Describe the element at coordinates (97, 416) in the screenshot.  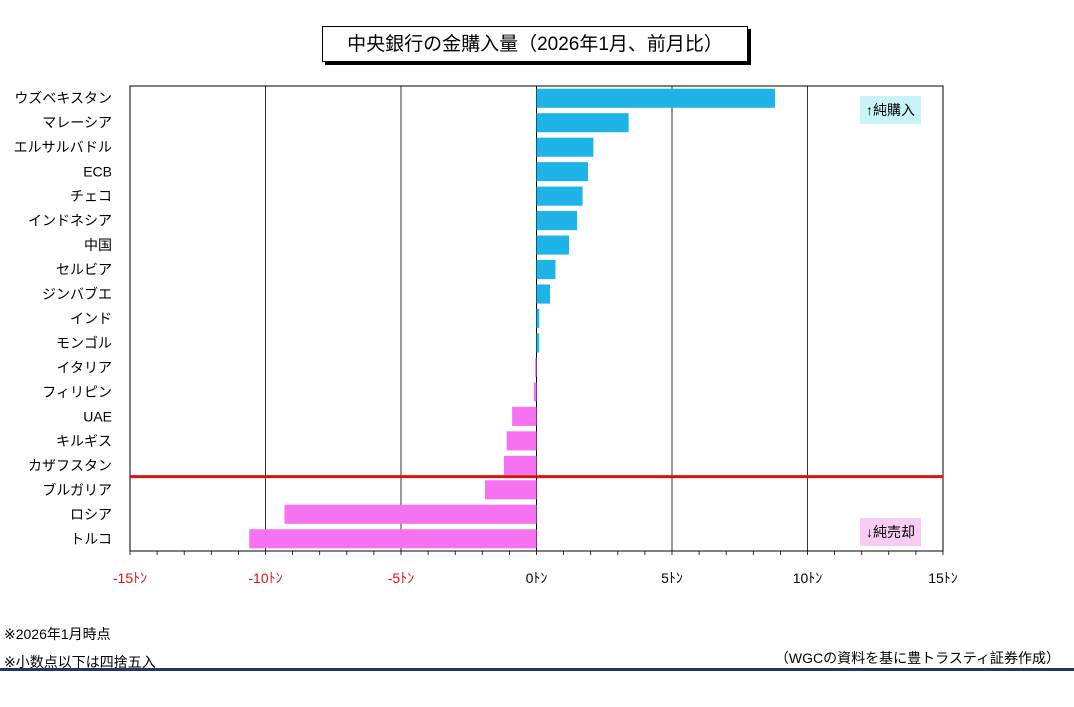
I see `category-label: UAE` at that location.